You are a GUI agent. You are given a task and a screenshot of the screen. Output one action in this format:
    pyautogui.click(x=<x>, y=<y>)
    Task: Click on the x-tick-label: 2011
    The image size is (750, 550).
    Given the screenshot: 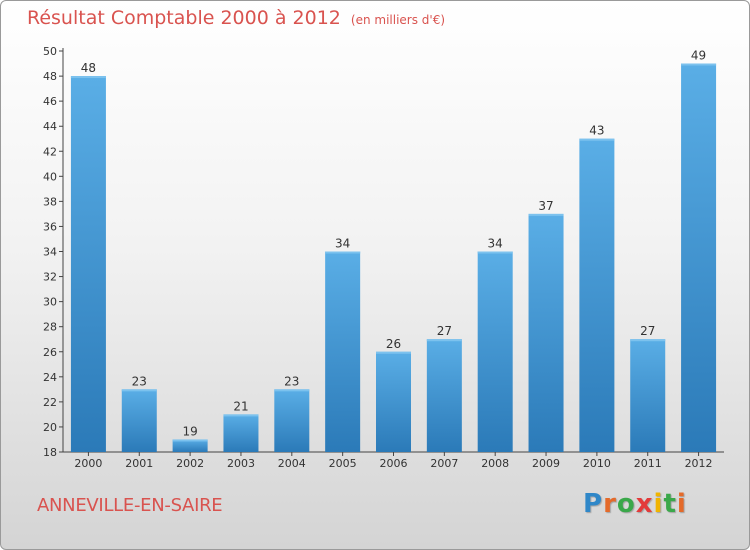 What is the action you would take?
    pyautogui.click(x=648, y=463)
    